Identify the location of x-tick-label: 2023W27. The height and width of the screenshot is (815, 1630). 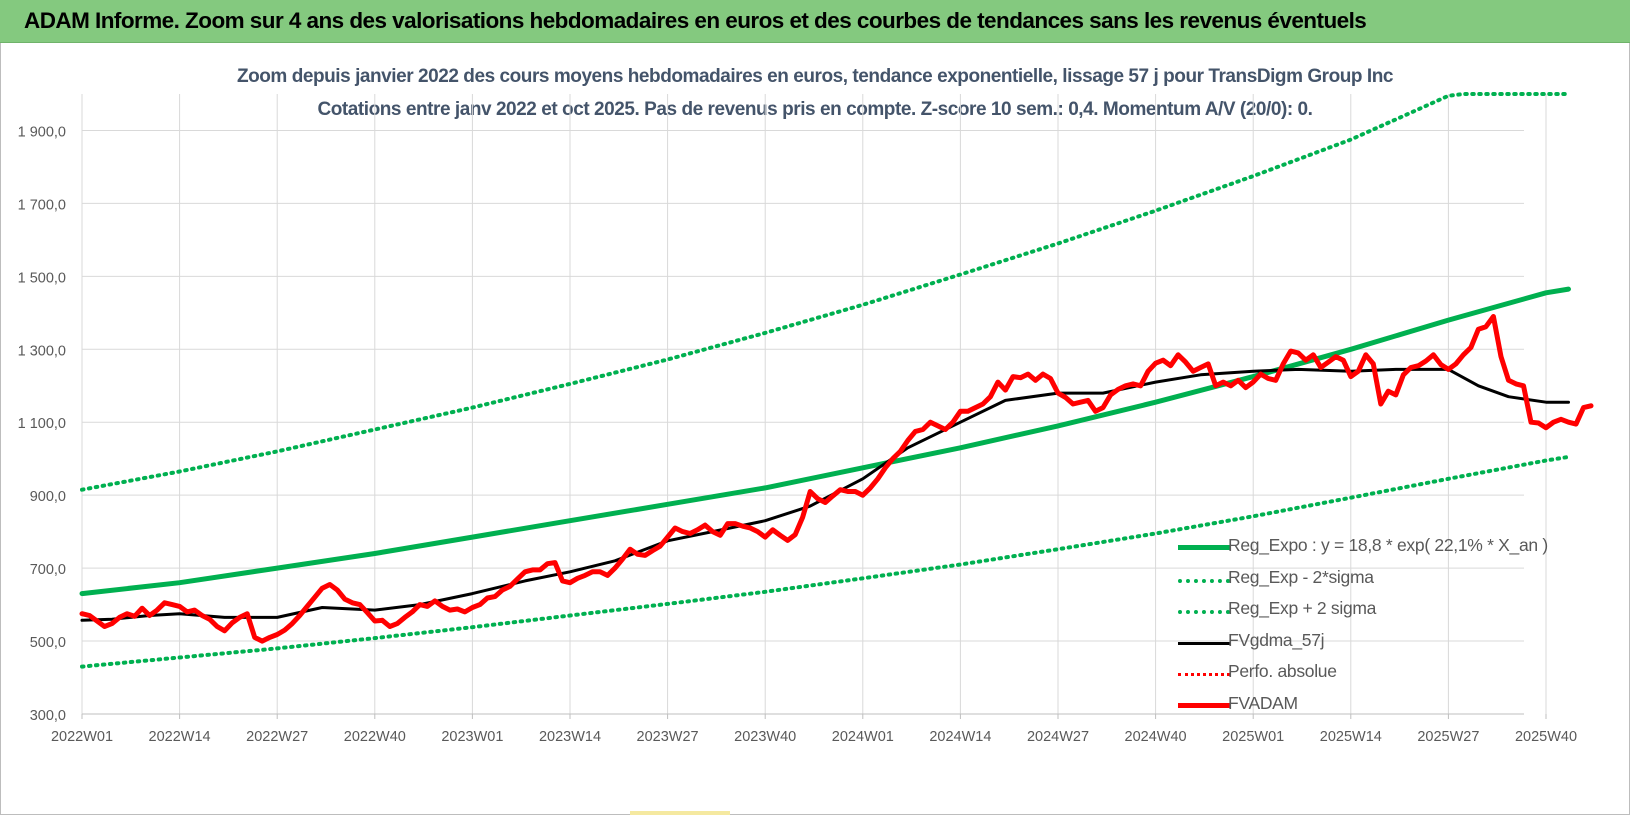
(668, 737).